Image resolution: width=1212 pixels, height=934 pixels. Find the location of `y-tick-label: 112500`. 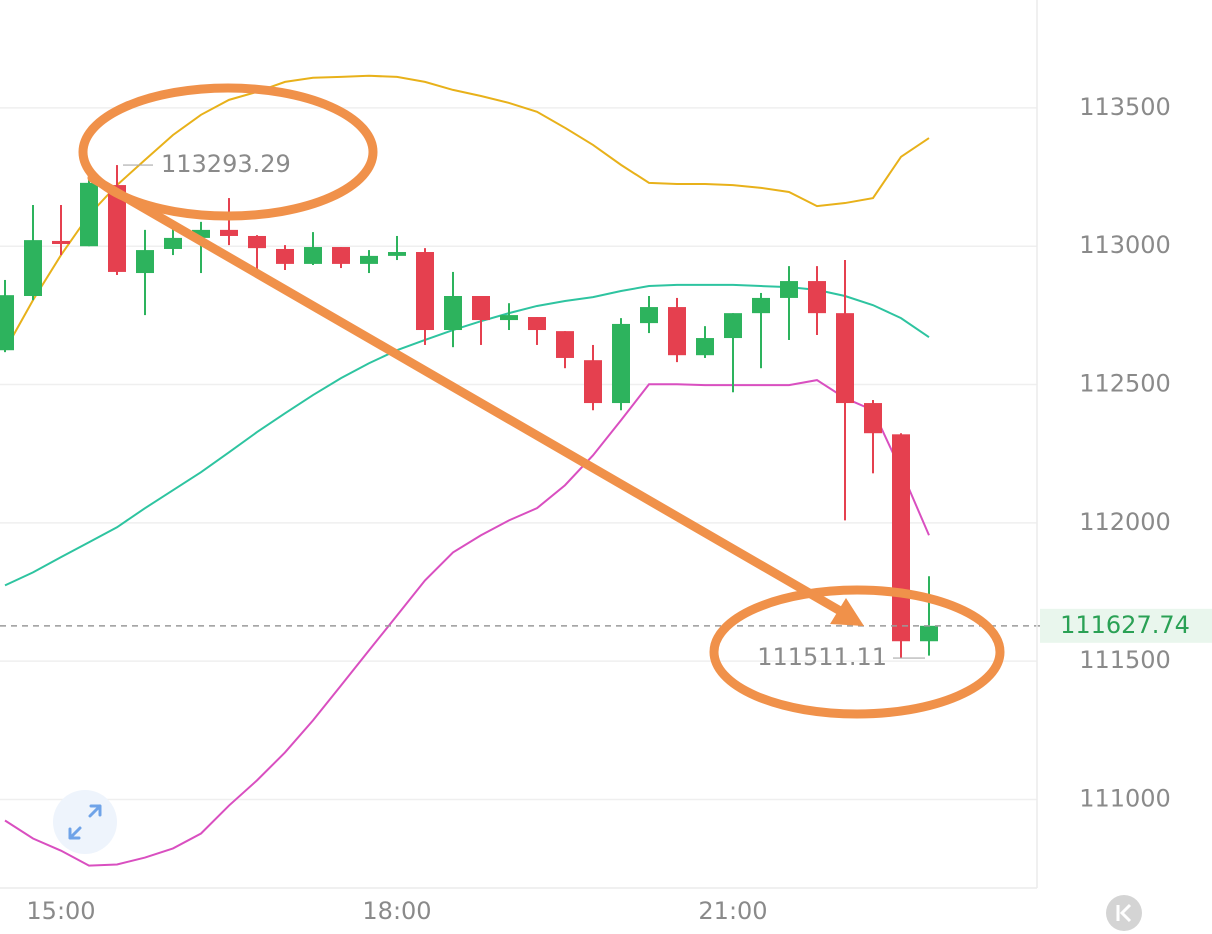

y-tick-label: 112500 is located at coordinates (1125, 384).